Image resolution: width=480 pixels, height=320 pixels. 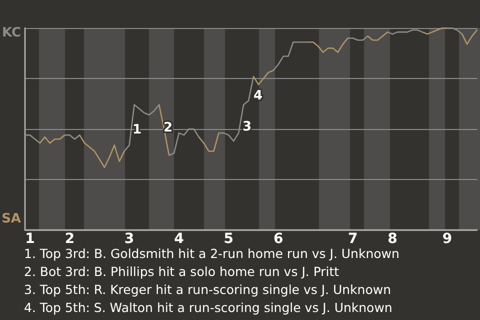 I want to click on x-tick-label: 1, so click(x=30, y=239).